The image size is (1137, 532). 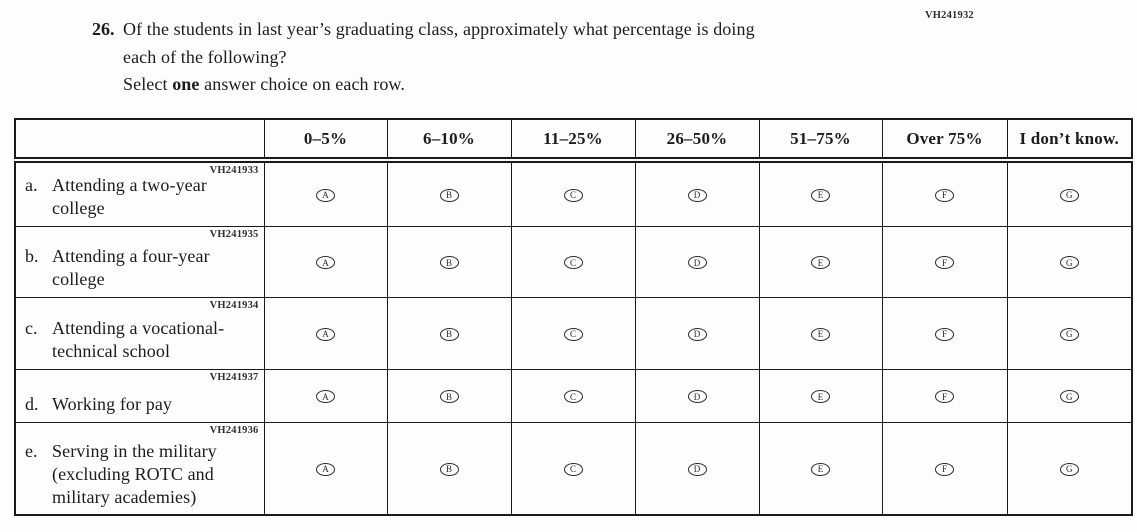 I want to click on column-header-26-50: 26–50%, so click(x=697, y=140).